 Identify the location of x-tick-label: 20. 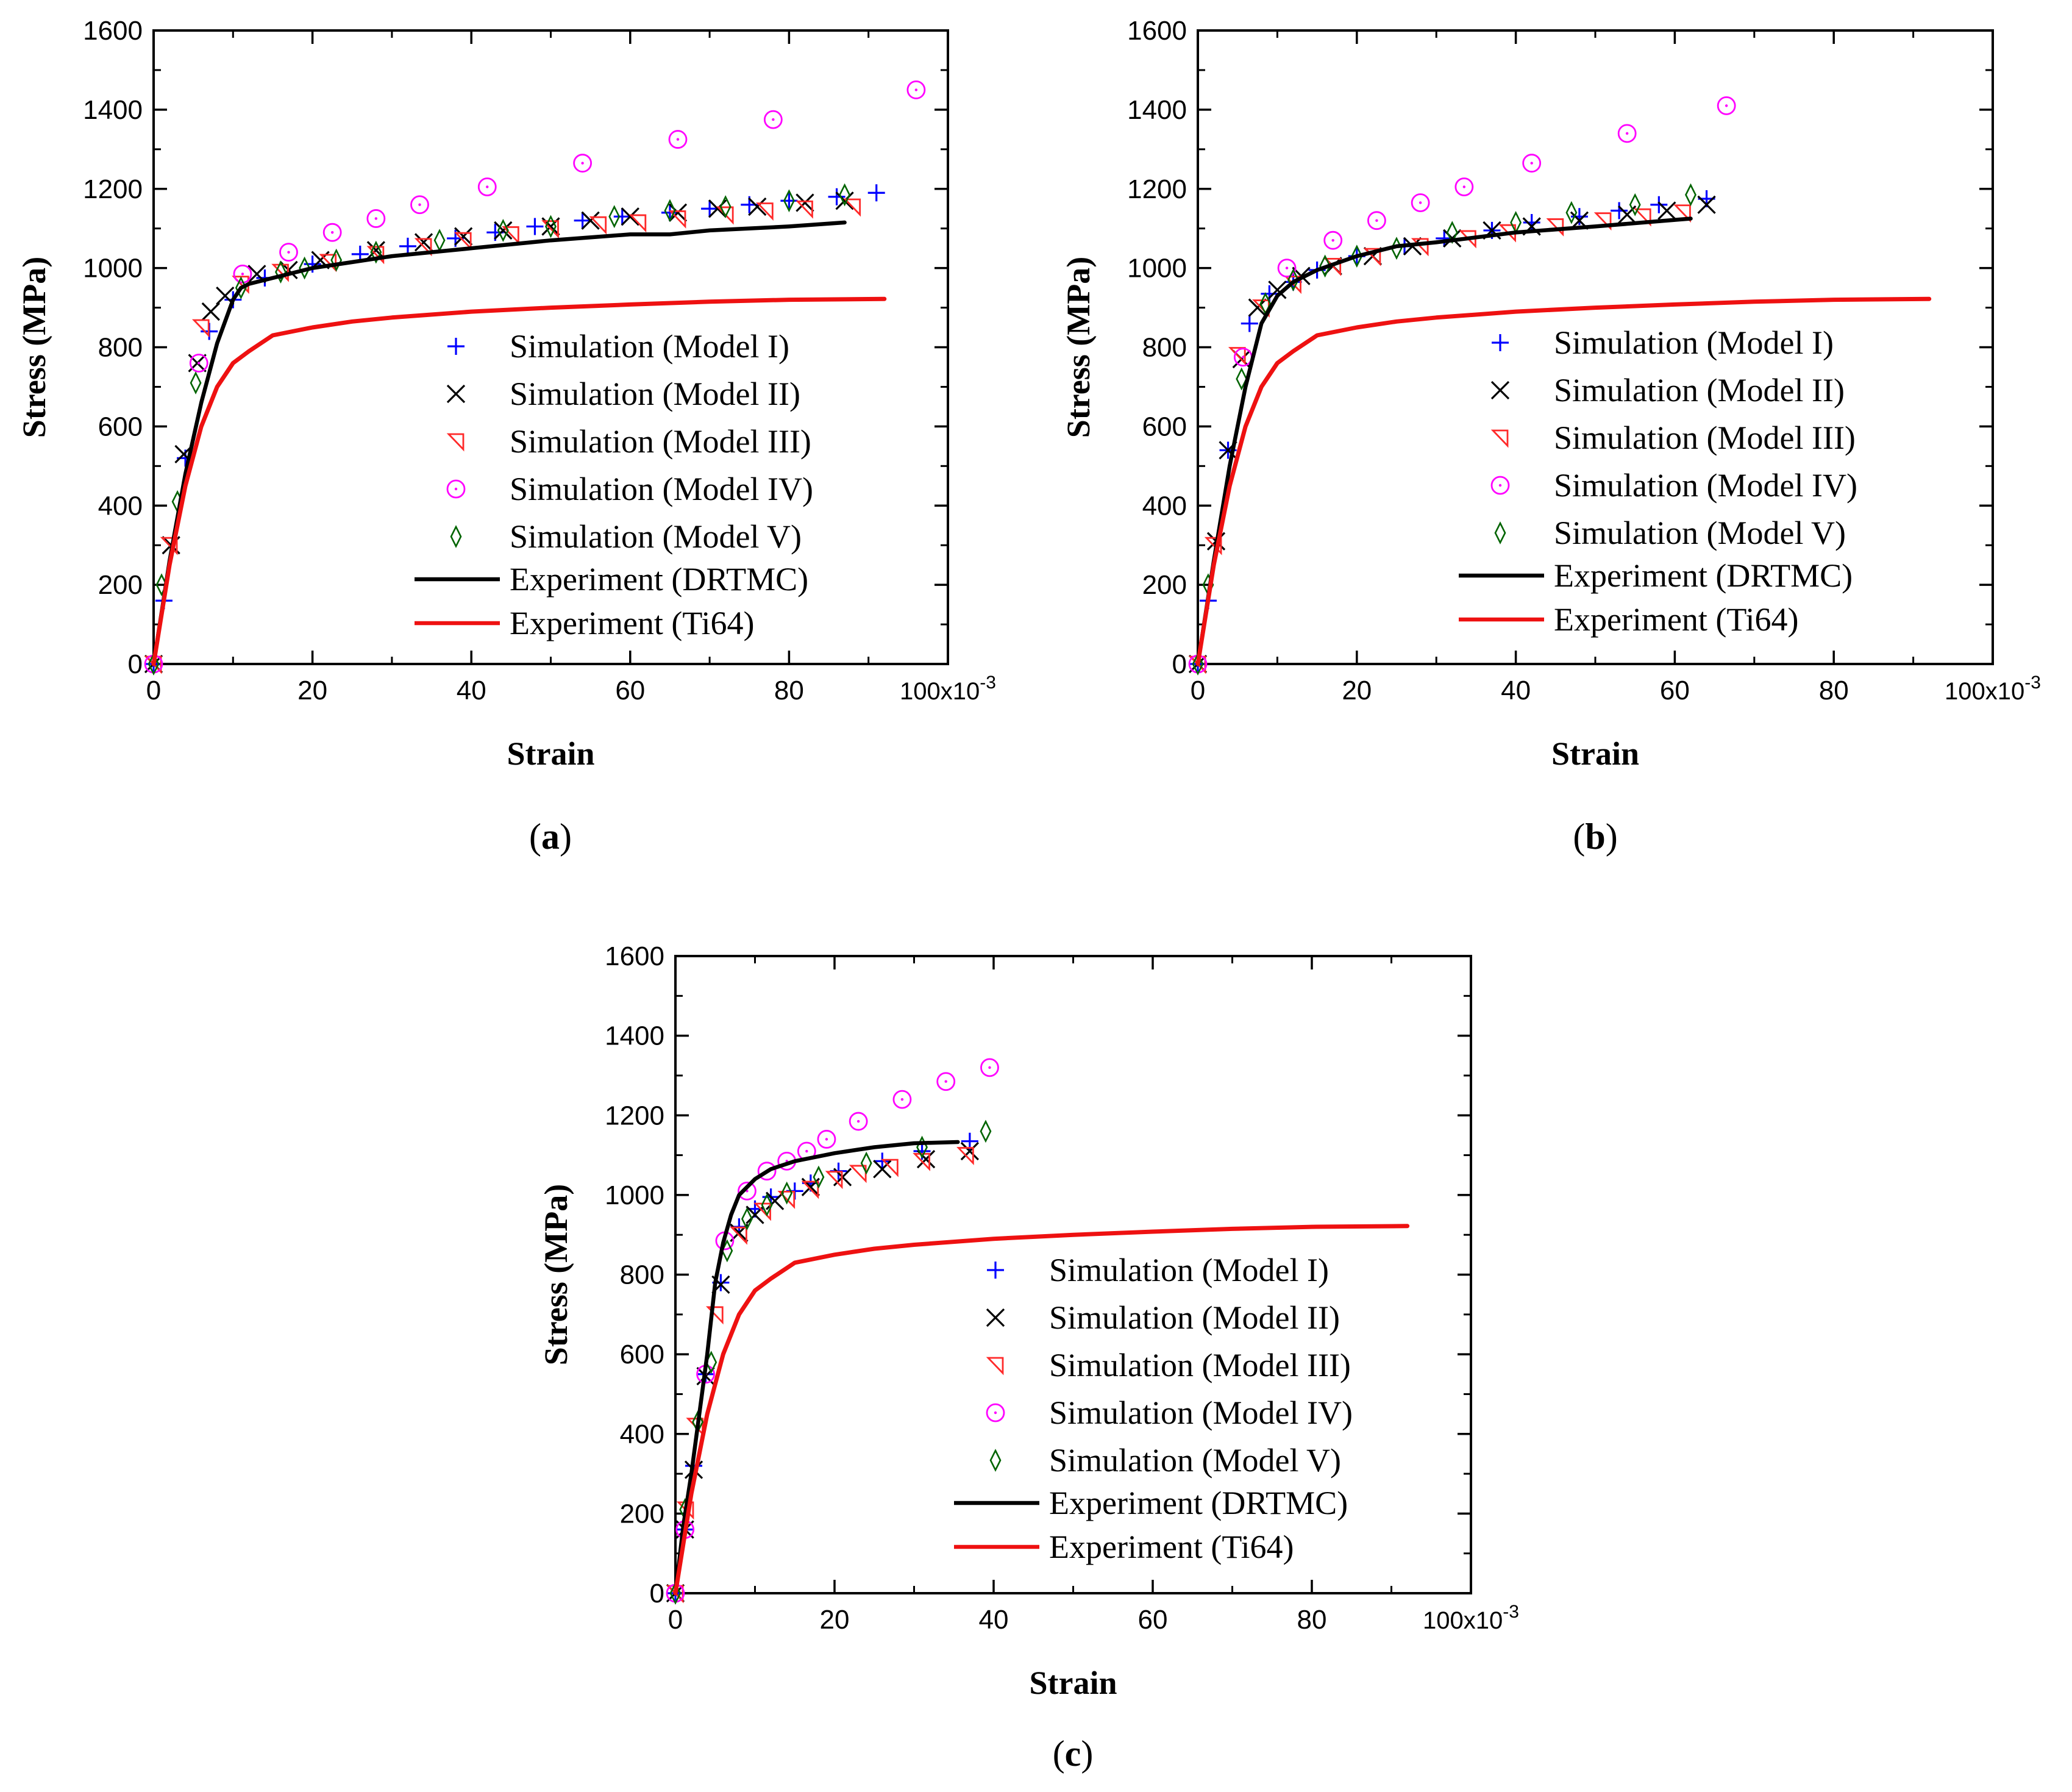
(1357, 690).